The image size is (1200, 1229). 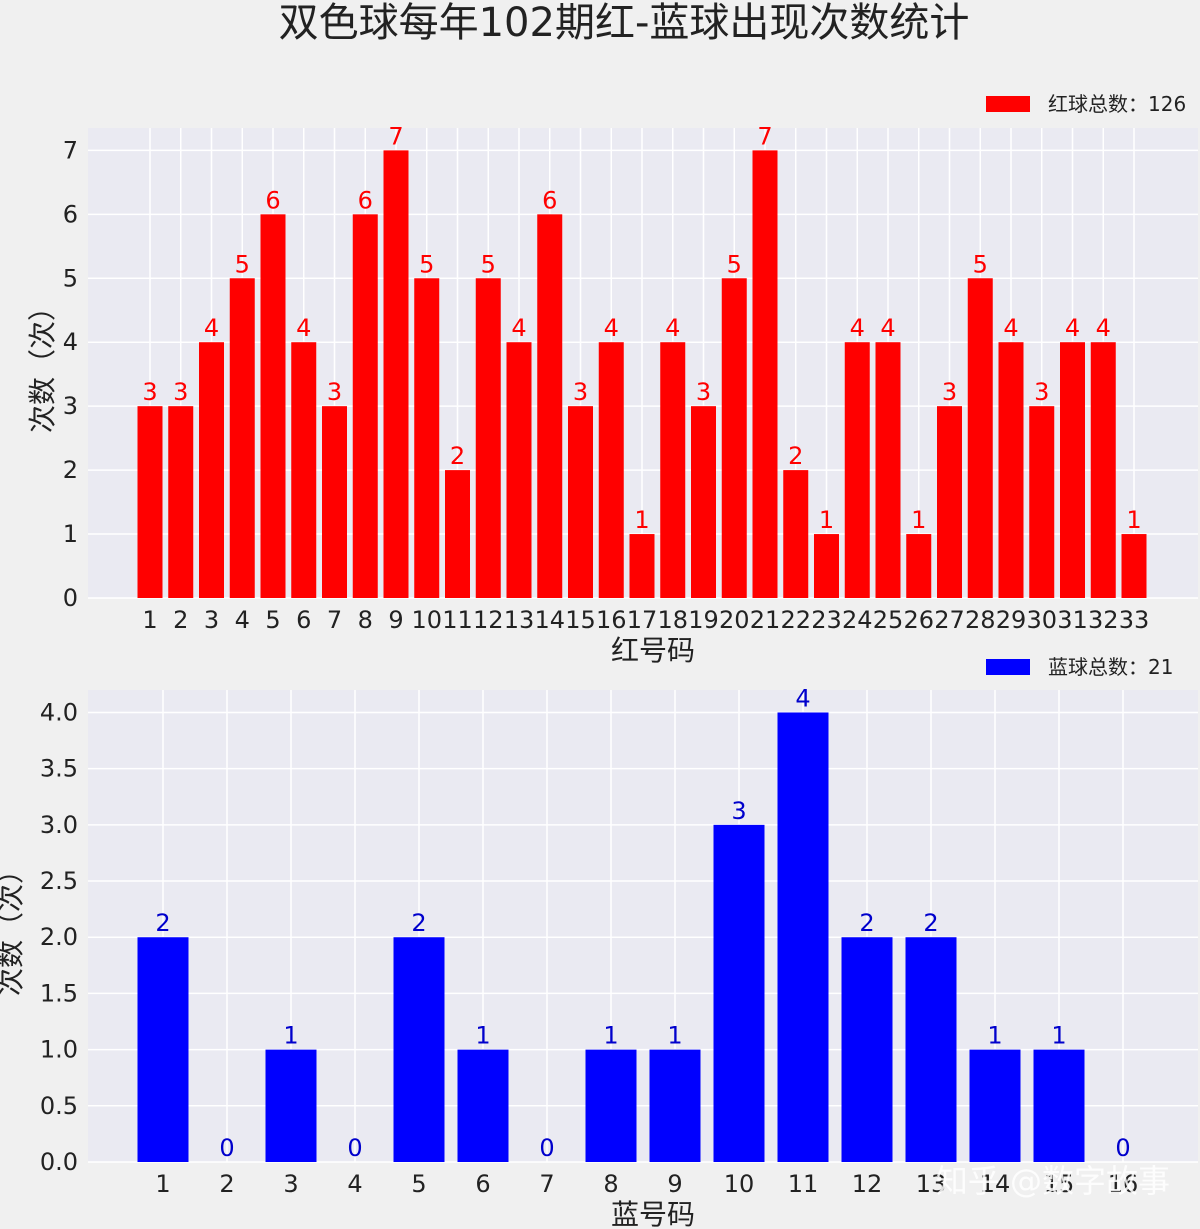 What do you see at coordinates (303, 620) in the screenshot?
I see `x-tick-label: 6` at bounding box center [303, 620].